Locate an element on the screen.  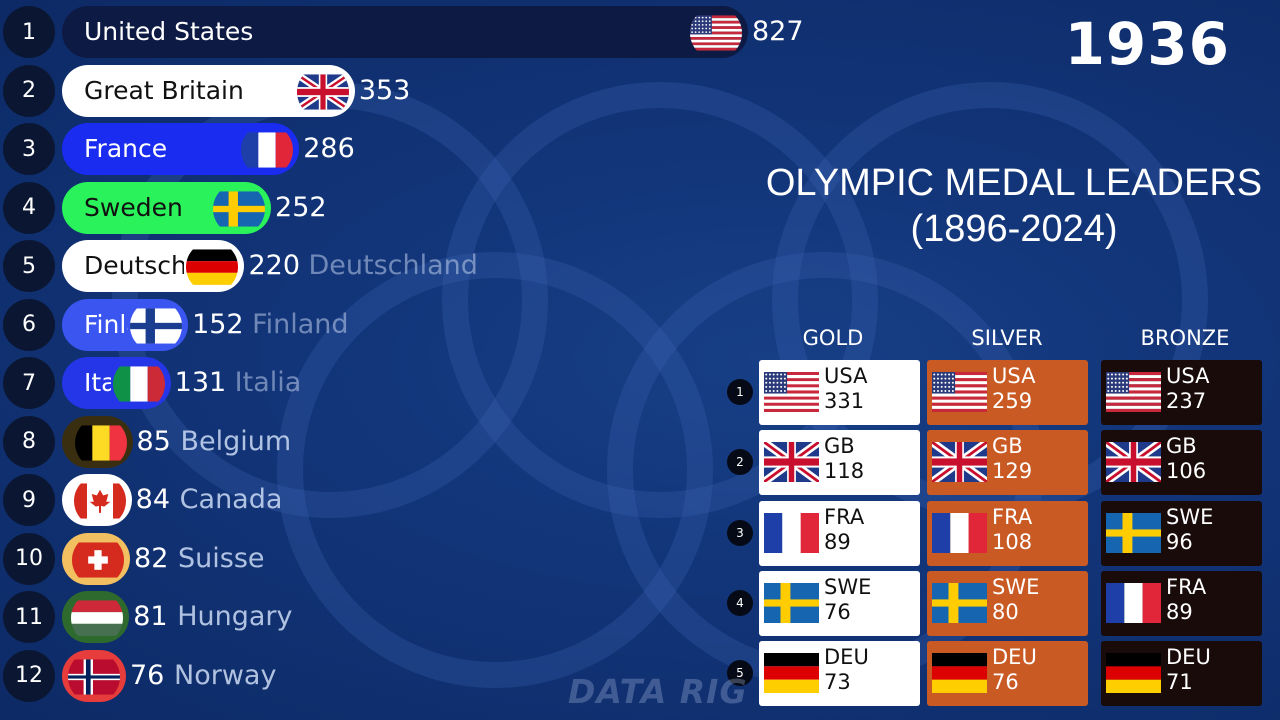
bar-country-name: Deutschland is located at coordinates (393, 265).